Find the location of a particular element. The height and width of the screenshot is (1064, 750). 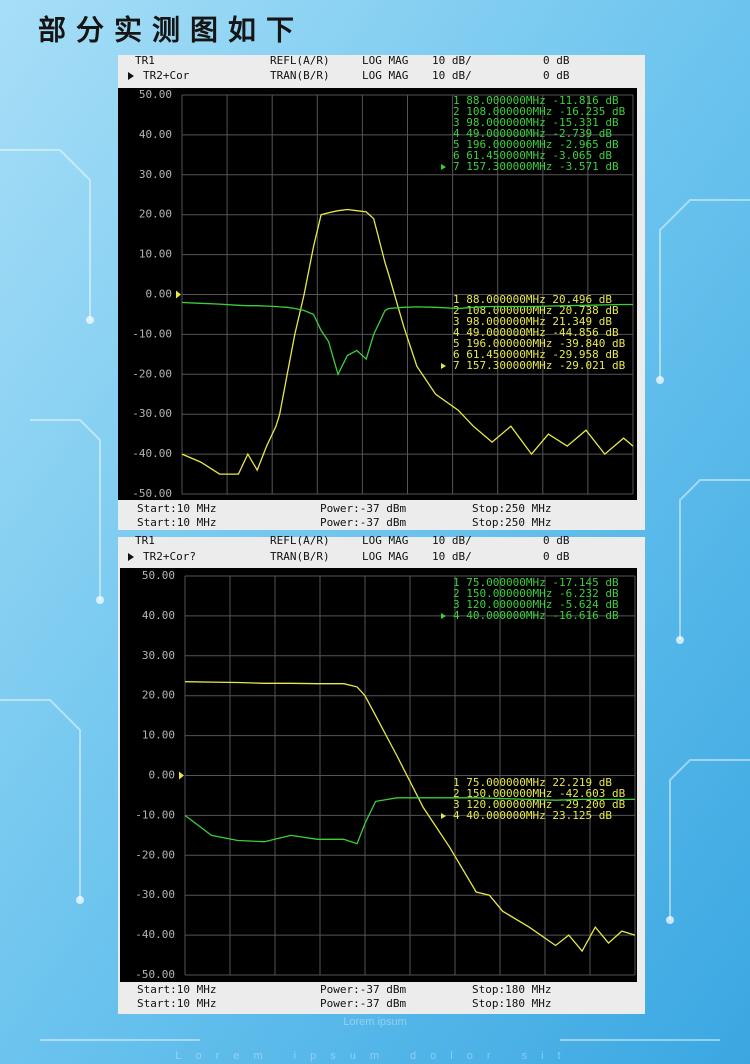

watermark-sub: Lorem ipsum dolor sit is located at coordinates (374, 1056).